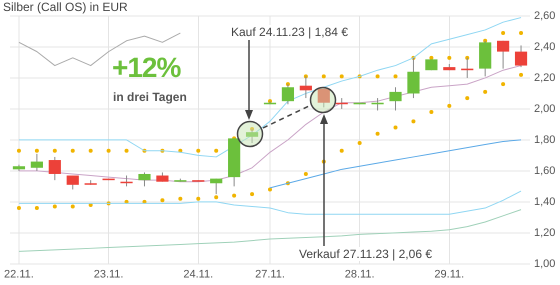 The width and height of the screenshot is (560, 285). Describe the element at coordinates (545, 202) in the screenshot. I see `y-tick-label: 1,40` at that location.